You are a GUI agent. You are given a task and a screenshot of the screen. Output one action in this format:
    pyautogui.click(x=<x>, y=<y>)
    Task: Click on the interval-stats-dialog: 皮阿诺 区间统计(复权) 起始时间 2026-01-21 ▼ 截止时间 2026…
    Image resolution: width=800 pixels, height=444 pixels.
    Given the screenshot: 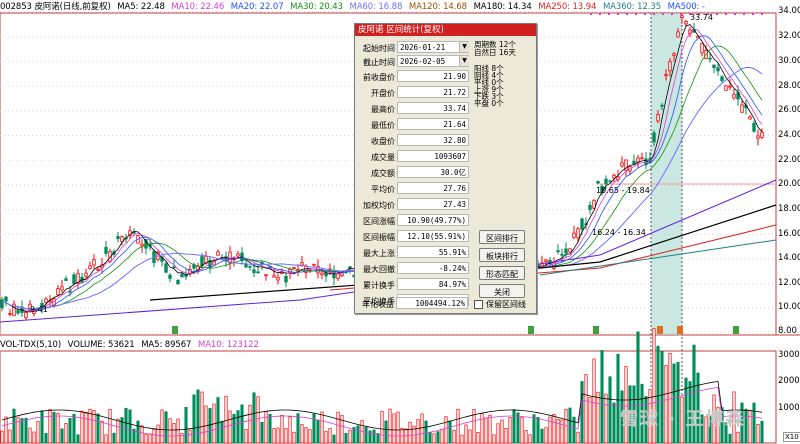 What is the action you would take?
    pyautogui.click(x=445, y=168)
    